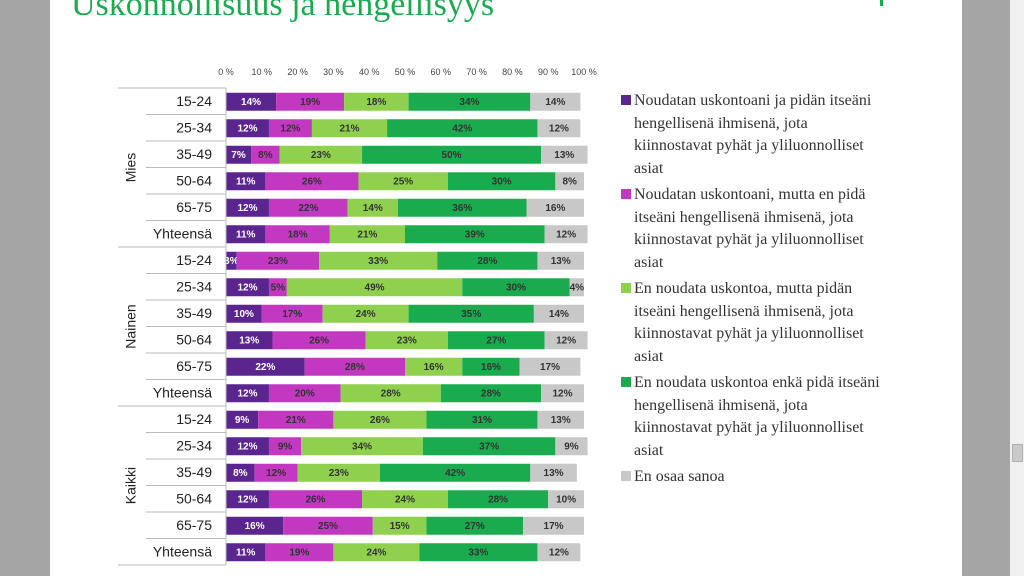 This screenshot has width=1024, height=576. Describe the element at coordinates (555, 208) in the screenshot. I see `segment-value-label: 16%` at that location.